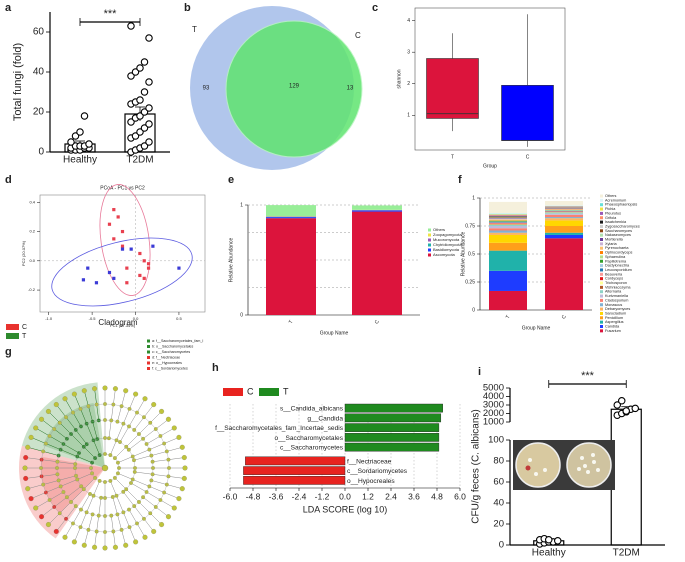 This screenshot has height=562, width=685. I want to click on y-tick-label: 0.4, so click(32, 201).